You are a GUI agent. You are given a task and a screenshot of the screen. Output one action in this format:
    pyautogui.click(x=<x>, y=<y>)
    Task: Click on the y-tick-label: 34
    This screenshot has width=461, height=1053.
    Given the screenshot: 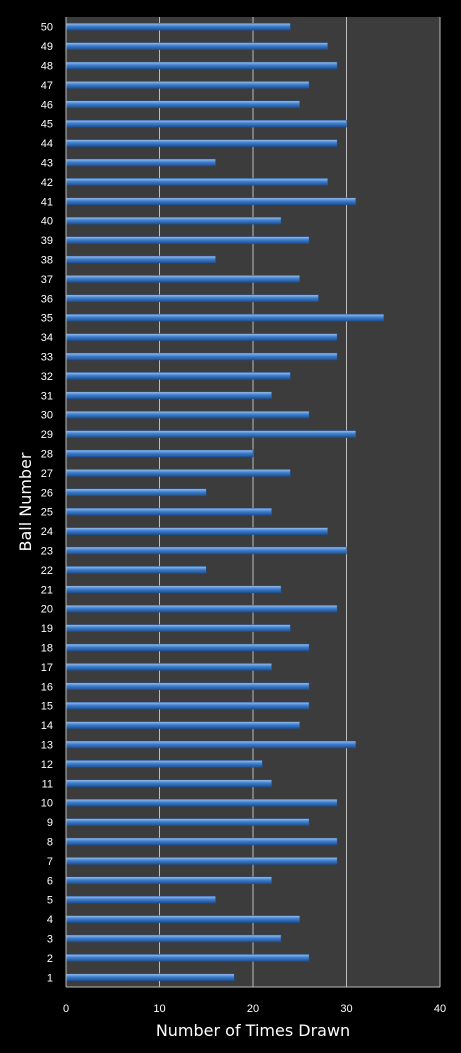 What is the action you would take?
    pyautogui.click(x=47, y=338)
    